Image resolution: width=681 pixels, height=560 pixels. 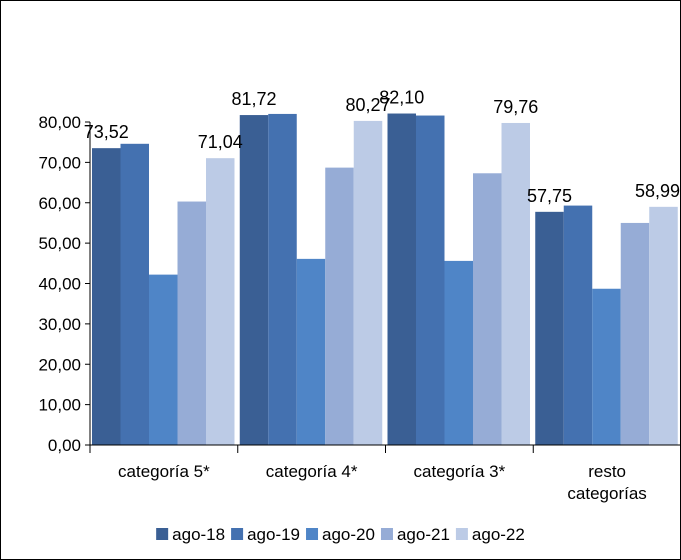 I want to click on data-label: 79,76, so click(x=515, y=107).